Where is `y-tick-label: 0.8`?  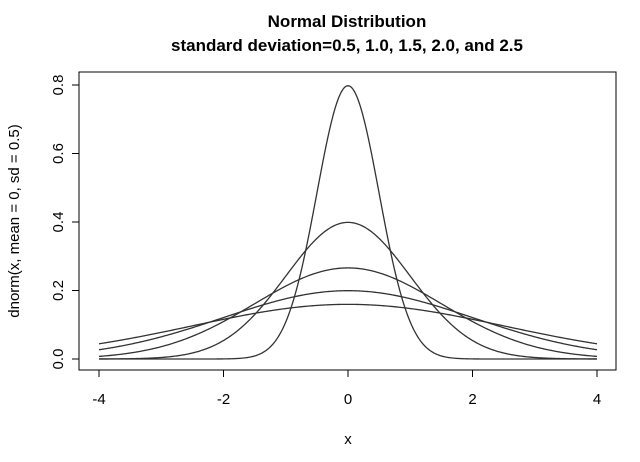 y-tick-label: 0.8 is located at coordinates (58, 85).